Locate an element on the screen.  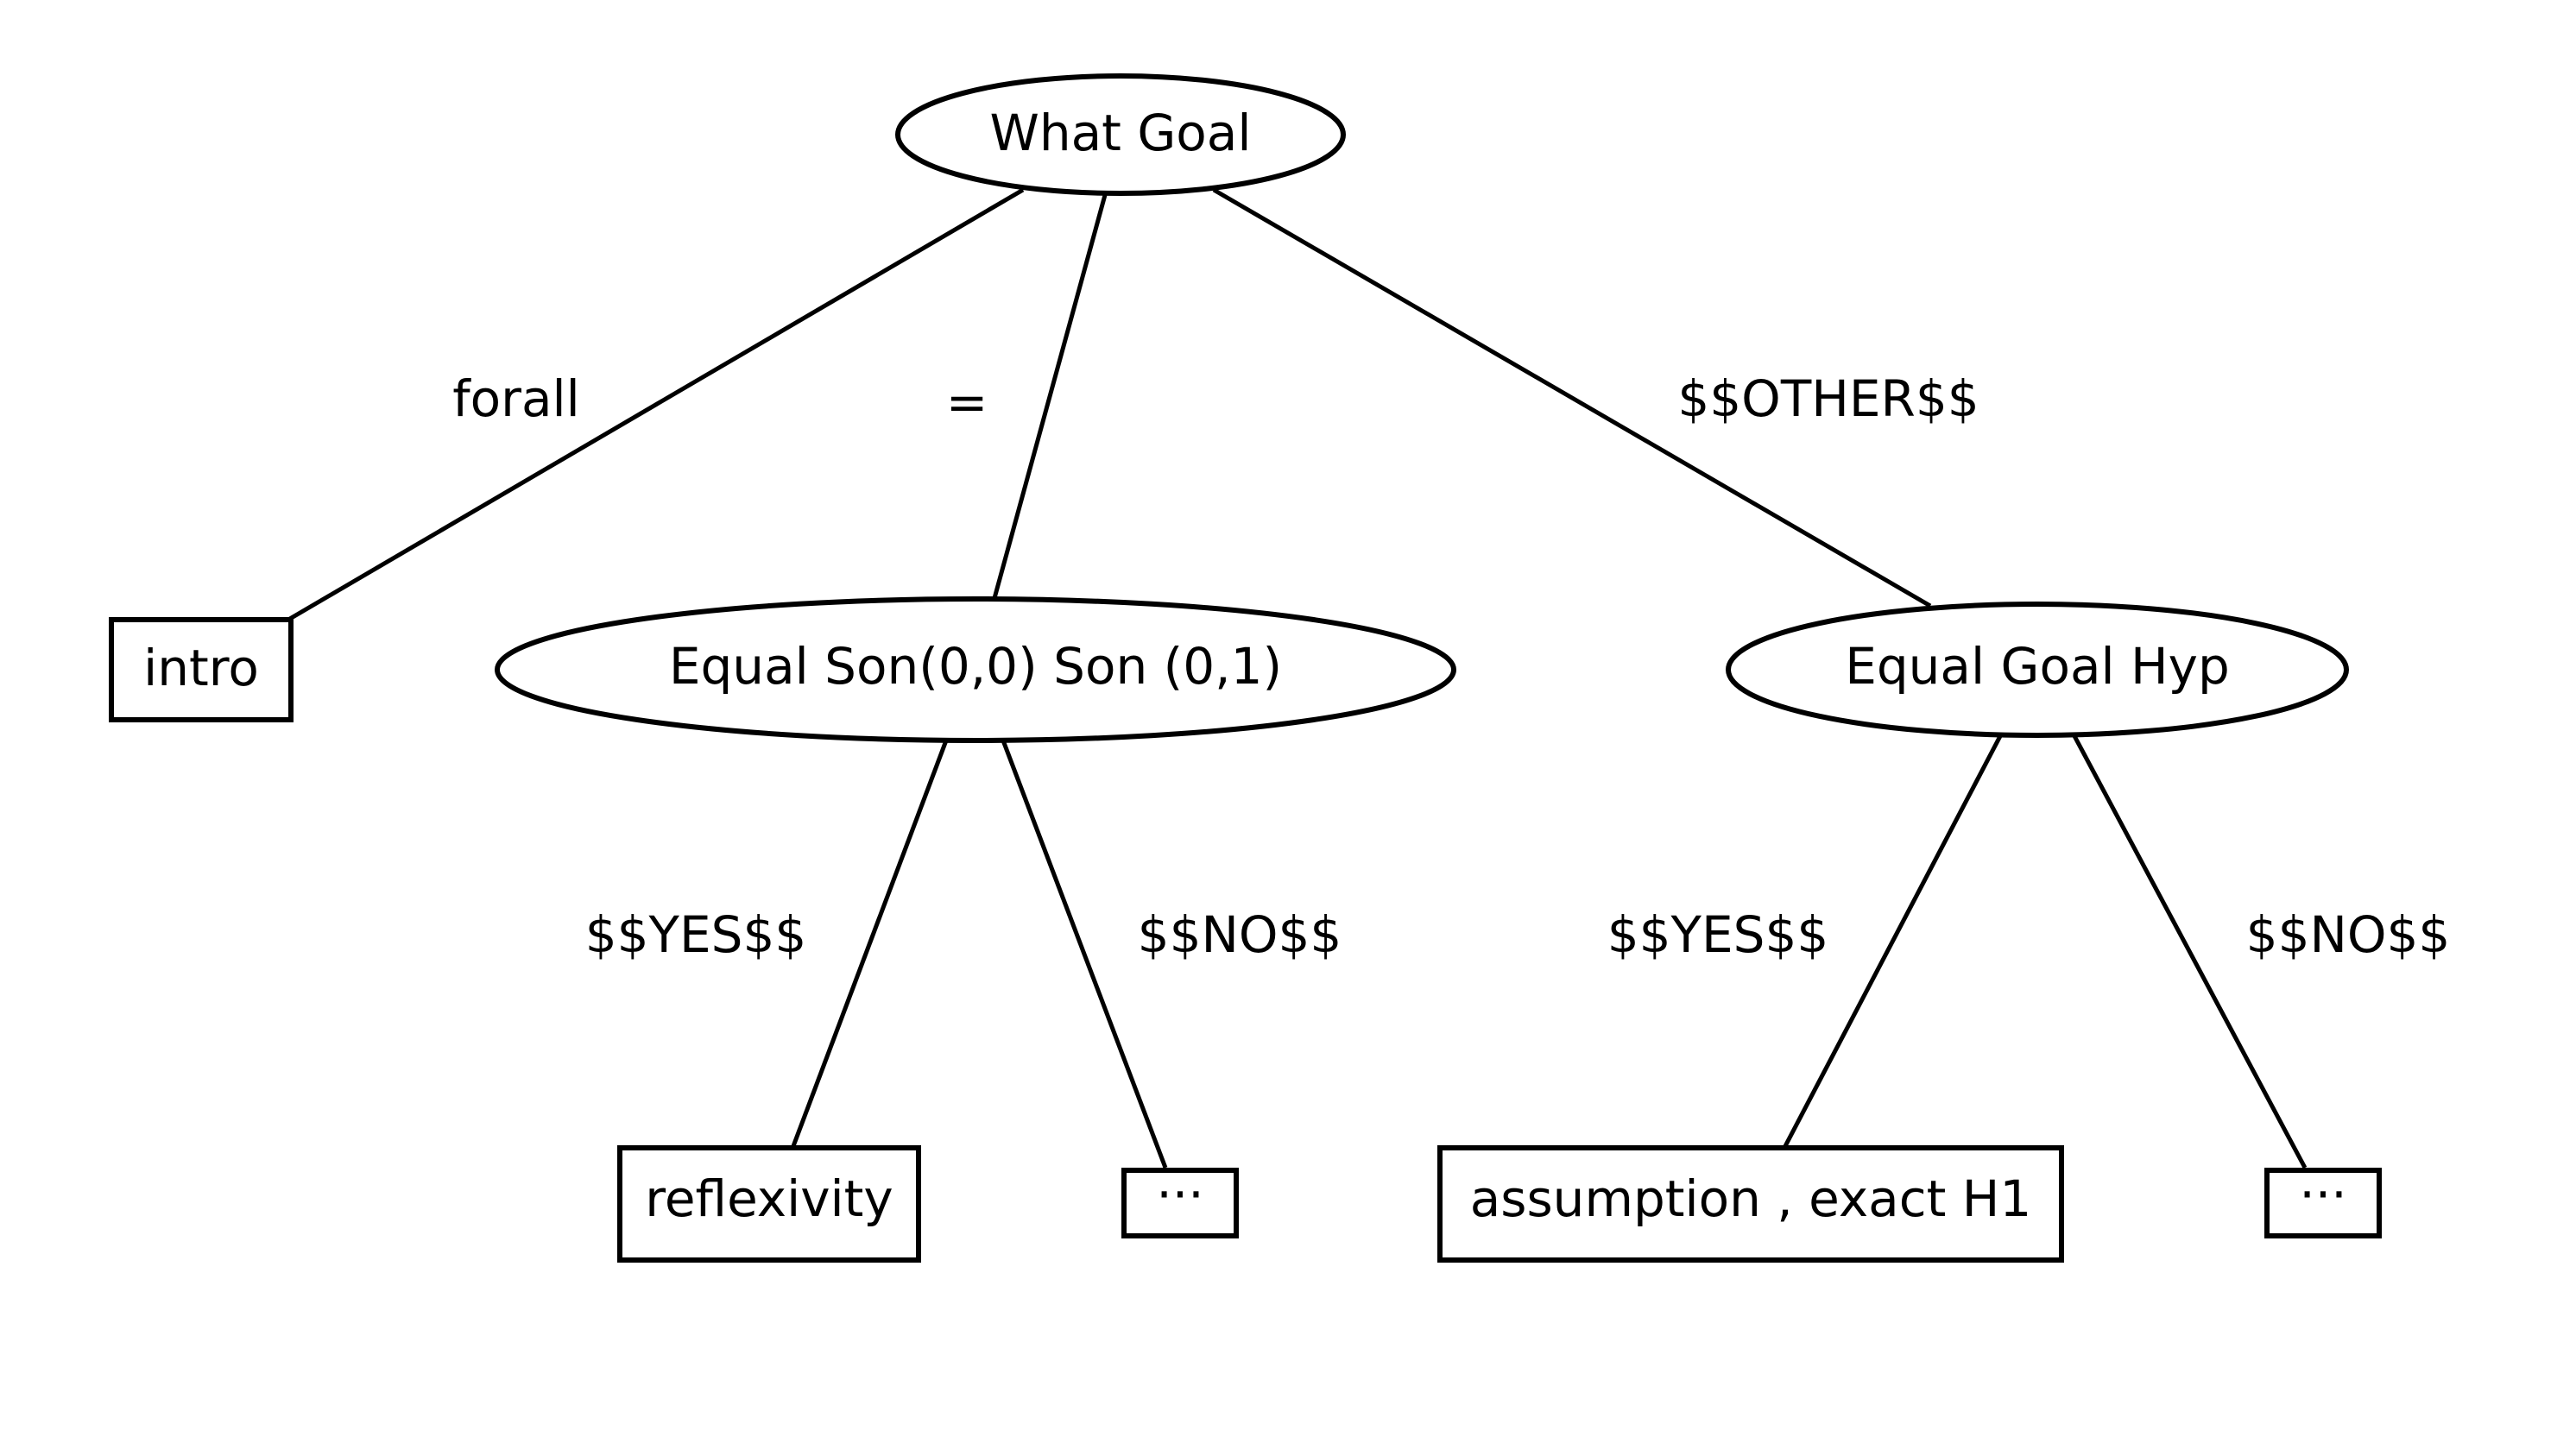
node-reflexivity: reflexivity is located at coordinates (769, 1204).